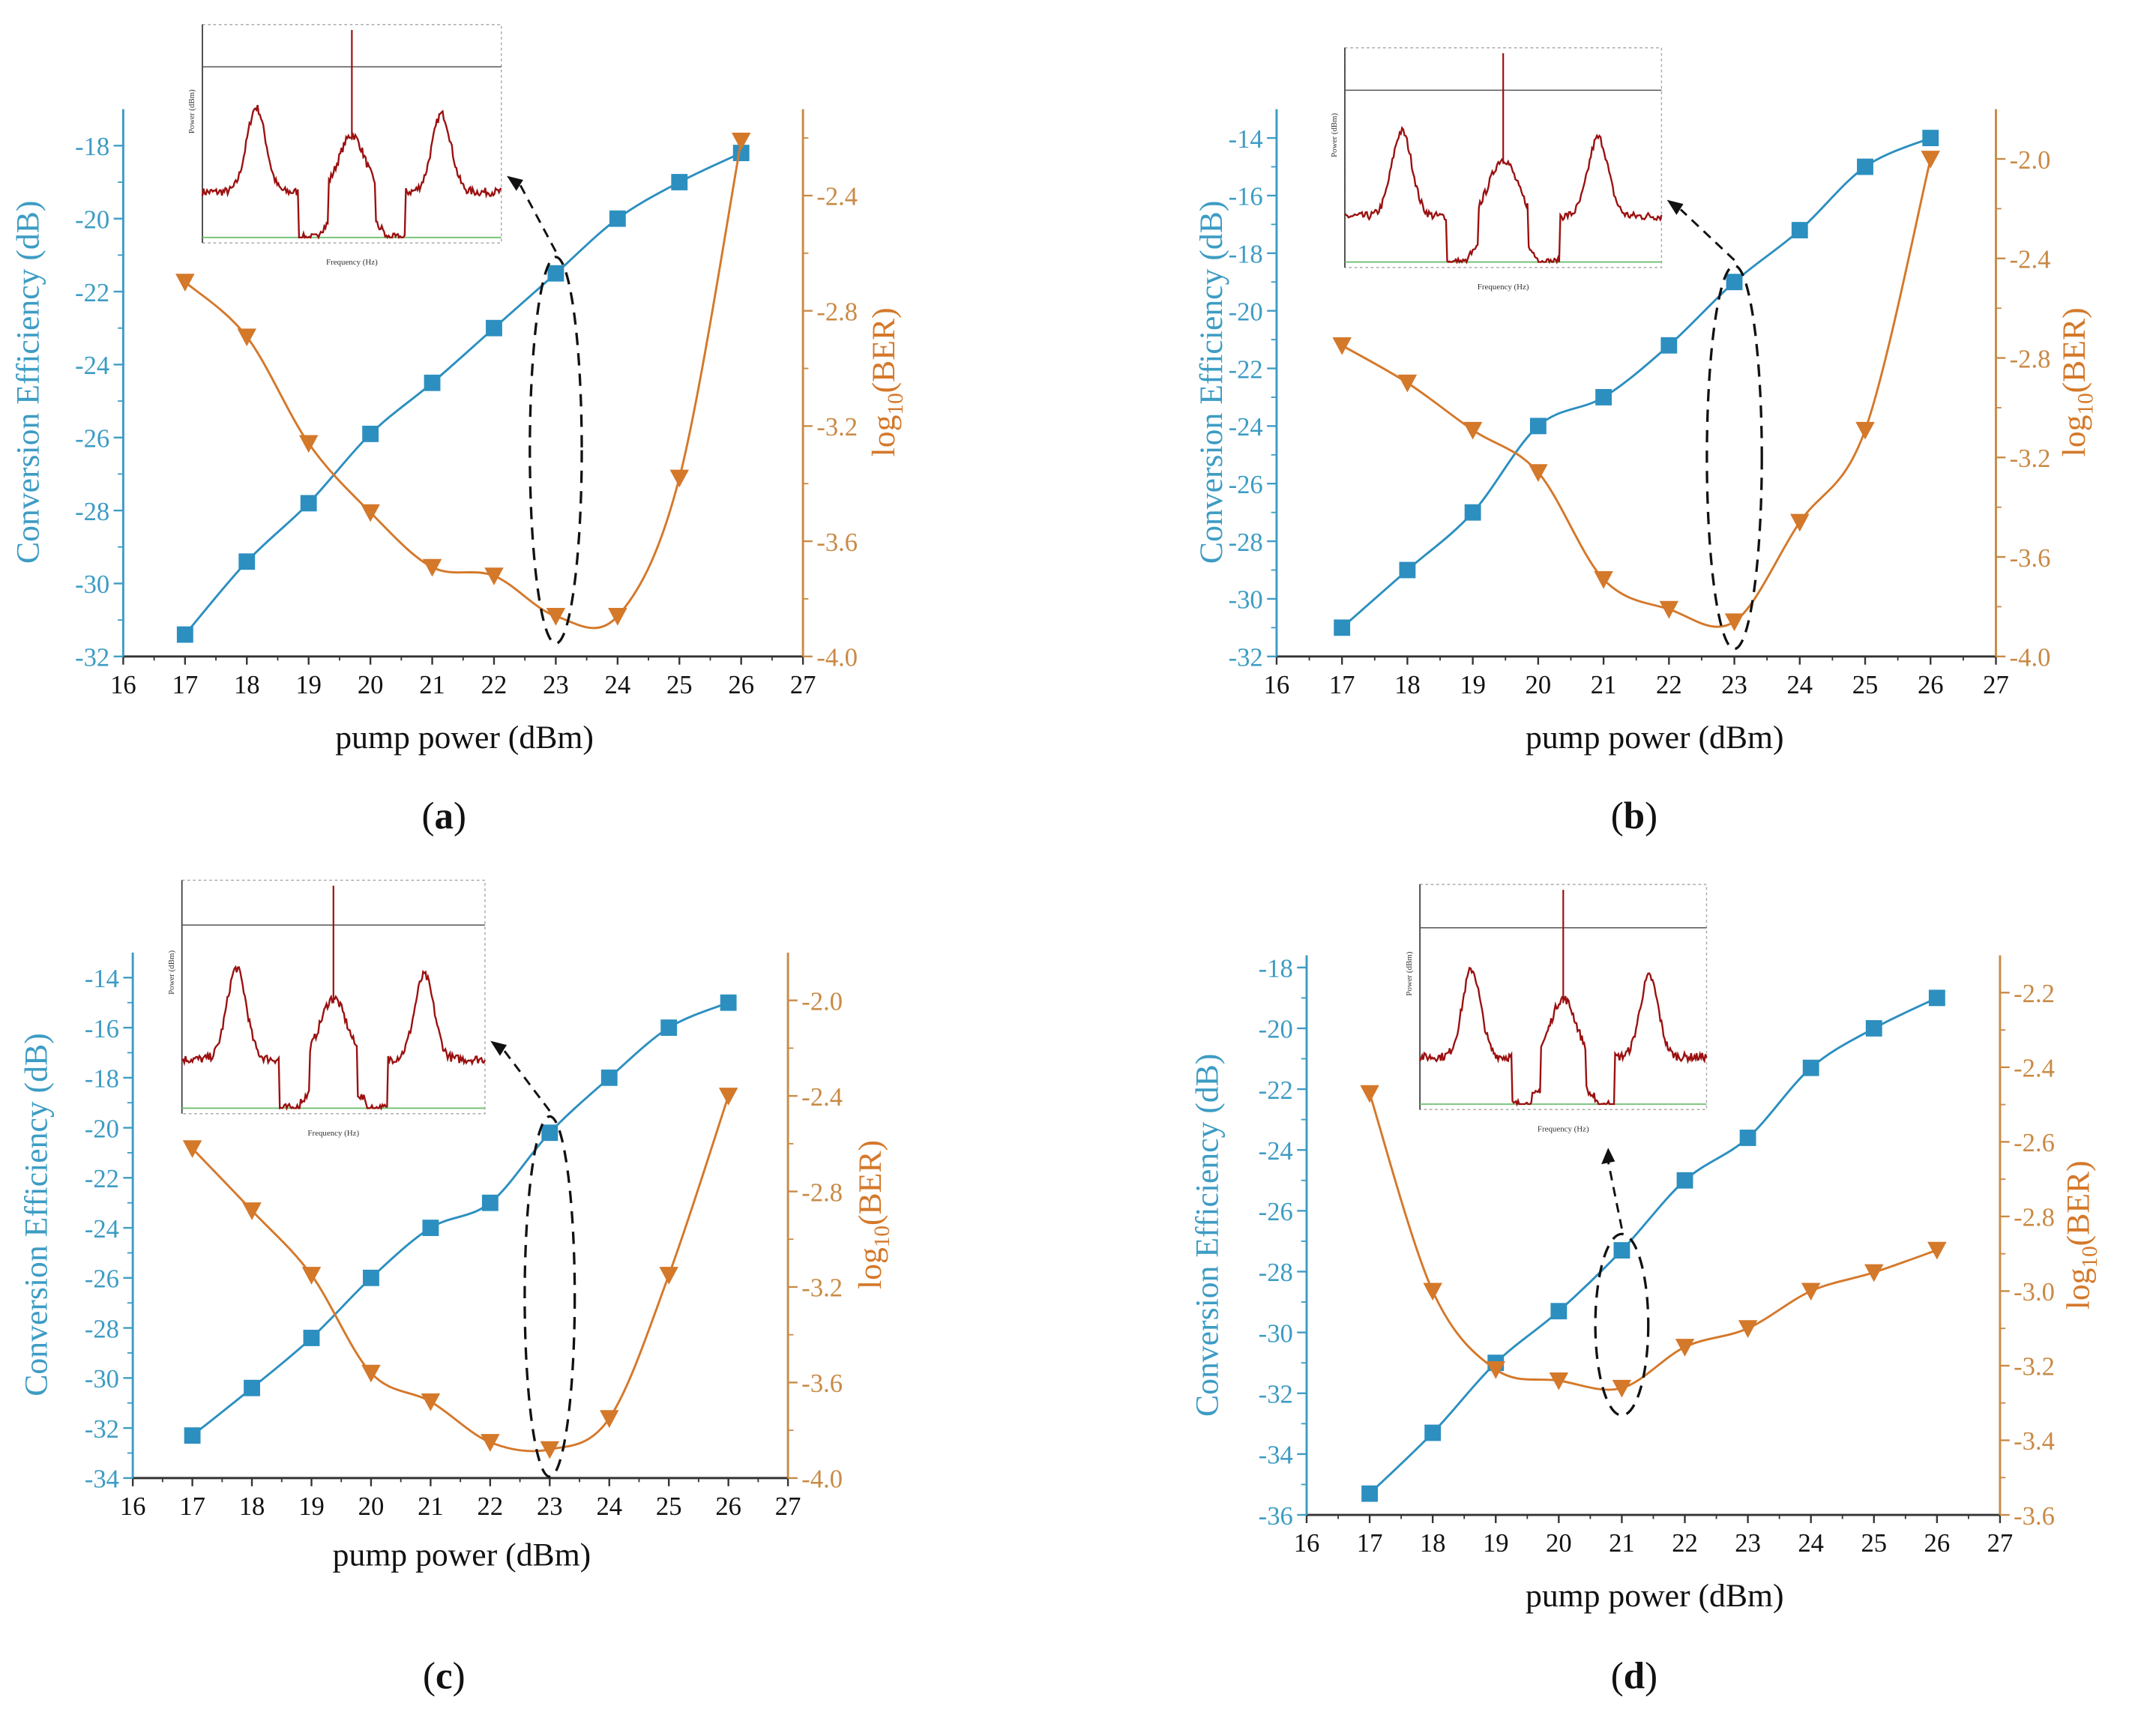 The width and height of the screenshot is (2141, 1736). What do you see at coordinates (822, 1289) in the screenshot?
I see `right-y-tick-label: -3.2` at bounding box center [822, 1289].